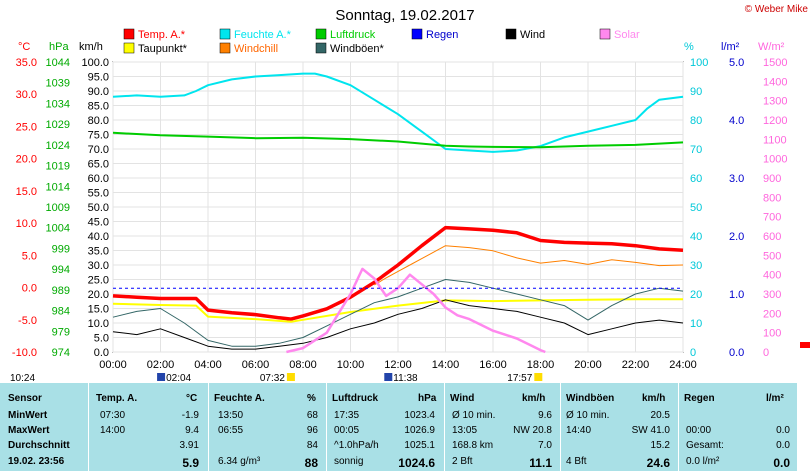 This screenshot has width=810, height=471. What do you see at coordinates (419, 430) in the screenshot?
I see `press-value: 1026.9` at bounding box center [419, 430].